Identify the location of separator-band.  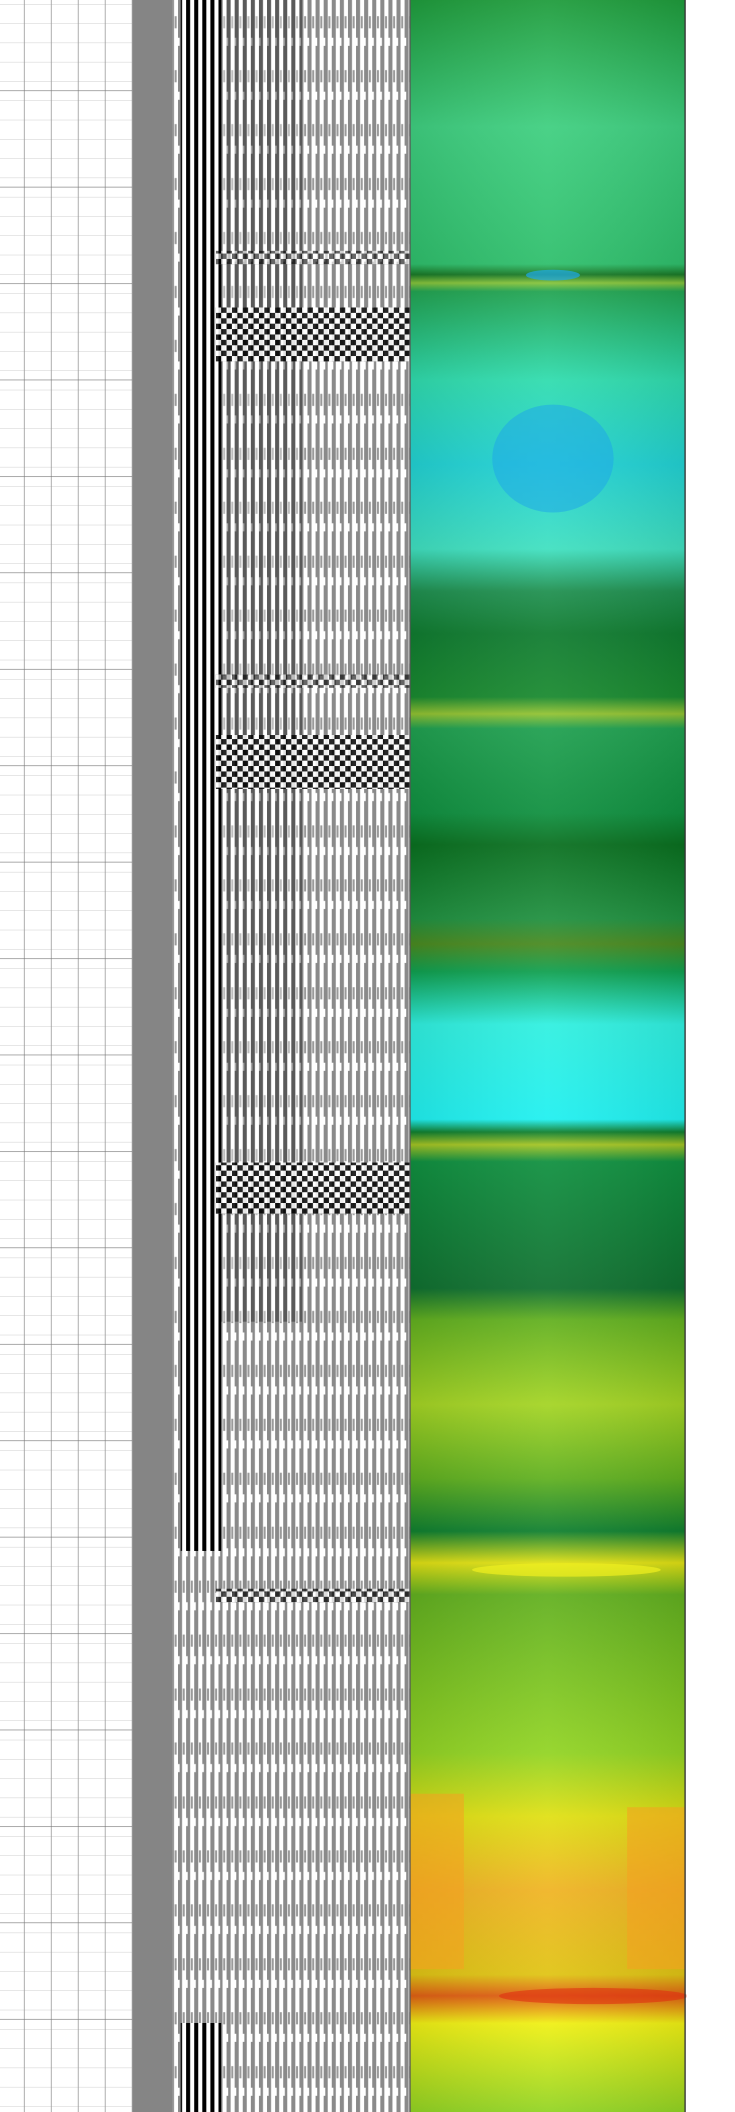
(152, 1056).